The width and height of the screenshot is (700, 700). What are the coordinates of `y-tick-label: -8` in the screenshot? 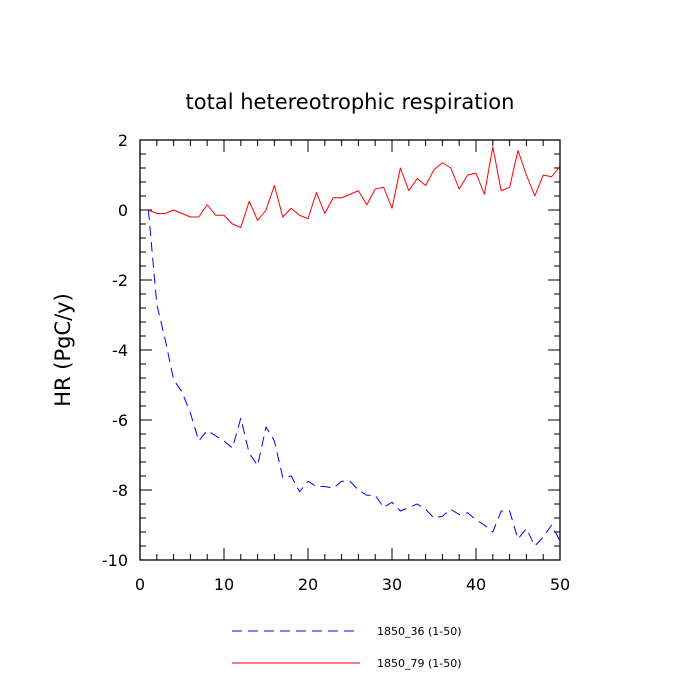 It's located at (120, 490).